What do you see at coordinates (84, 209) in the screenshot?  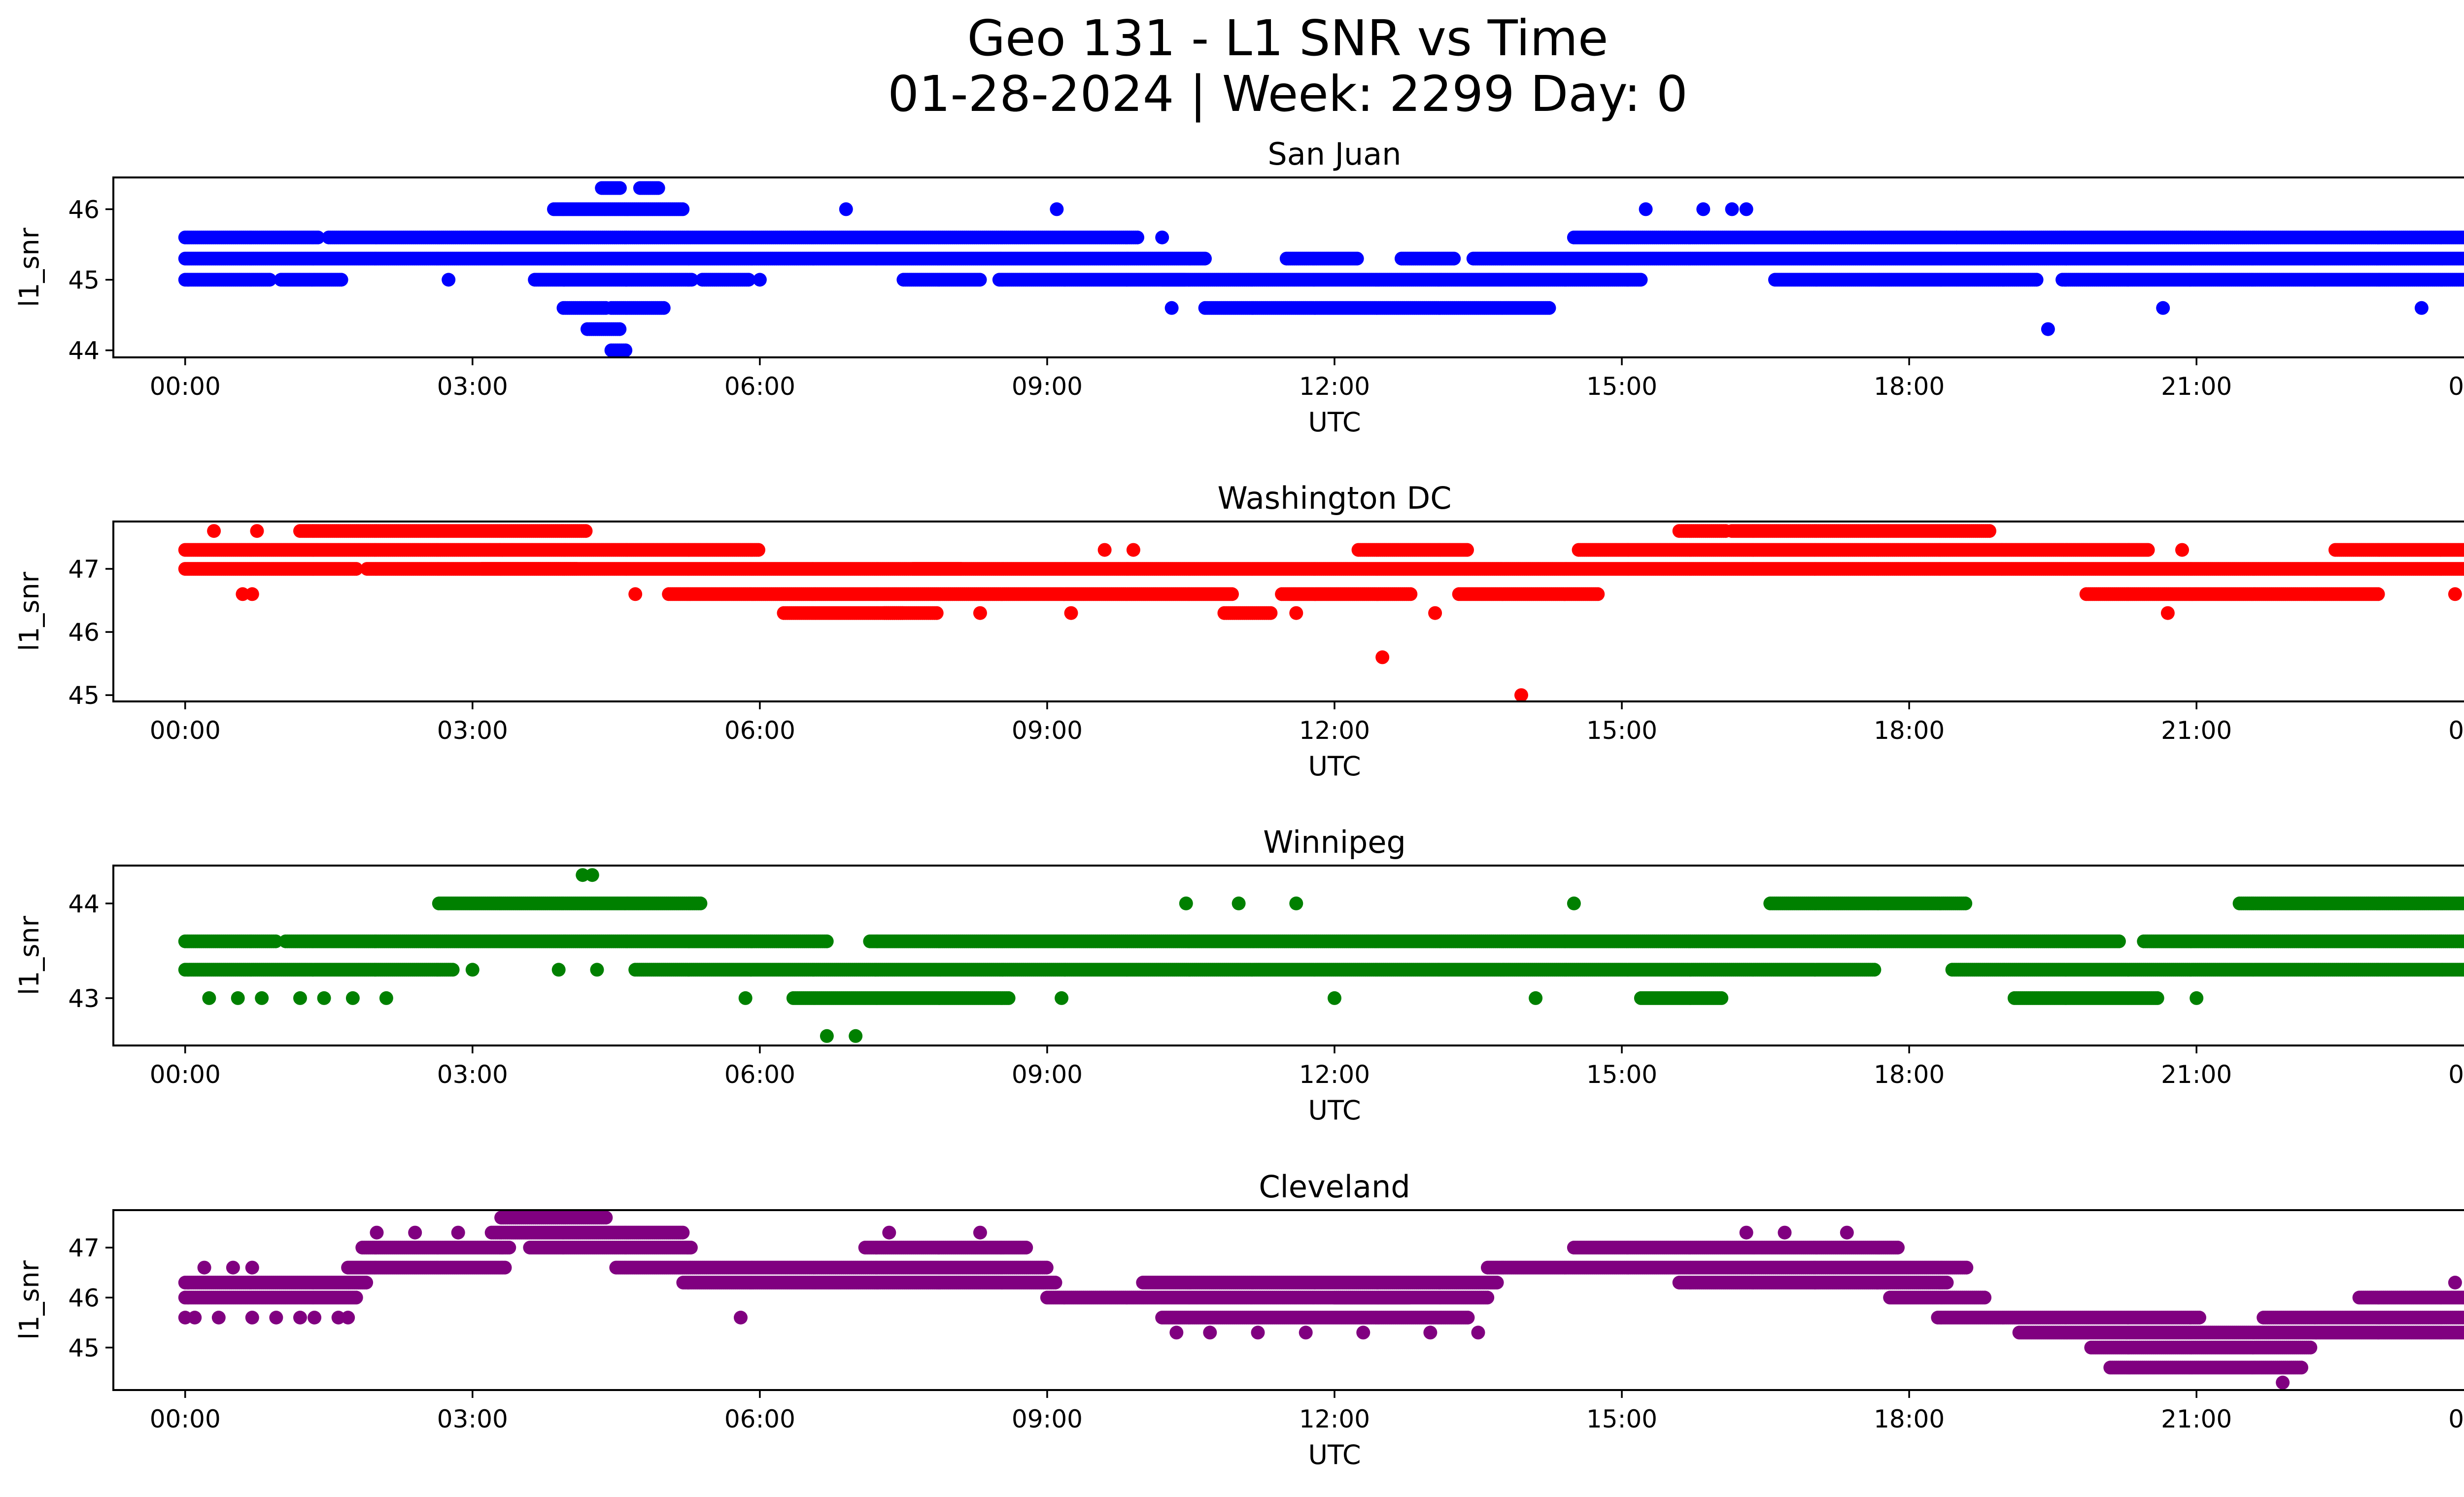 I see `y-tick-label: 46` at bounding box center [84, 209].